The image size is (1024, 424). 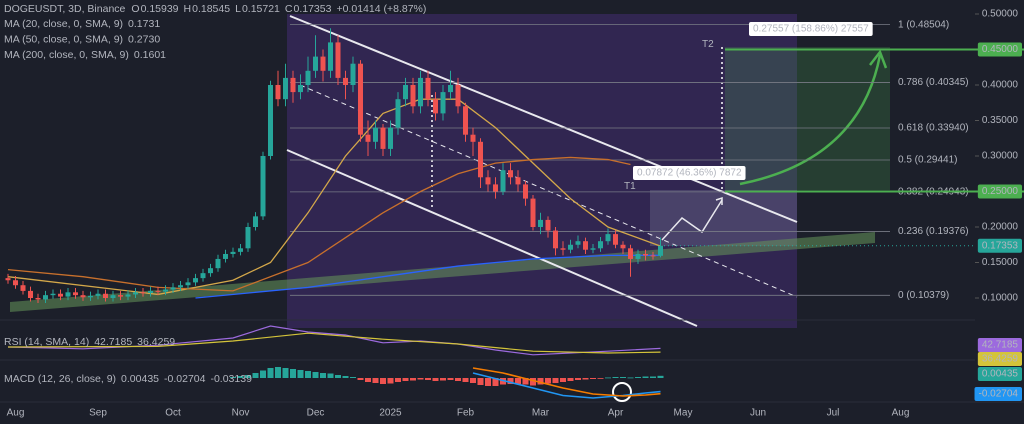 I want to click on x-tick-label: Jul, so click(x=833, y=413).